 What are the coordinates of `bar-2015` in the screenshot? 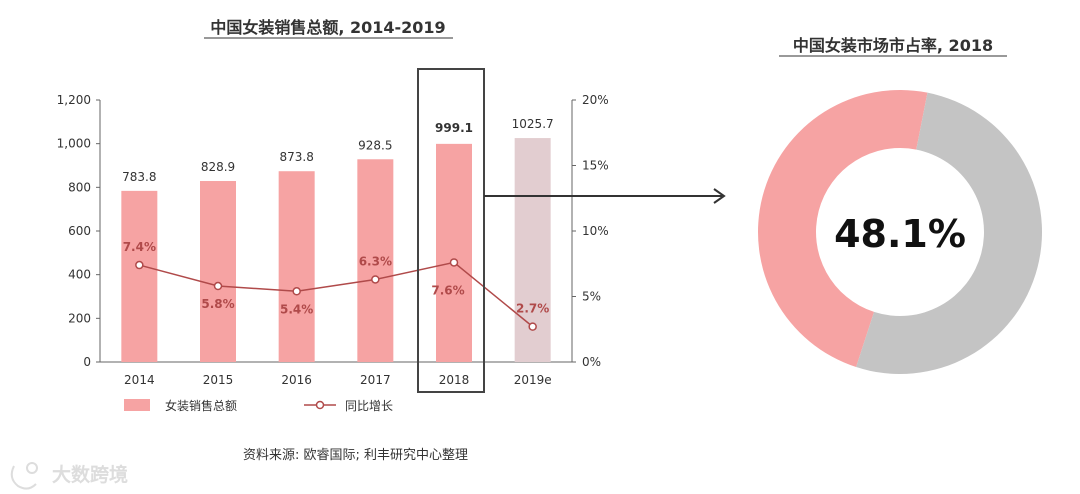 It's located at (218, 271).